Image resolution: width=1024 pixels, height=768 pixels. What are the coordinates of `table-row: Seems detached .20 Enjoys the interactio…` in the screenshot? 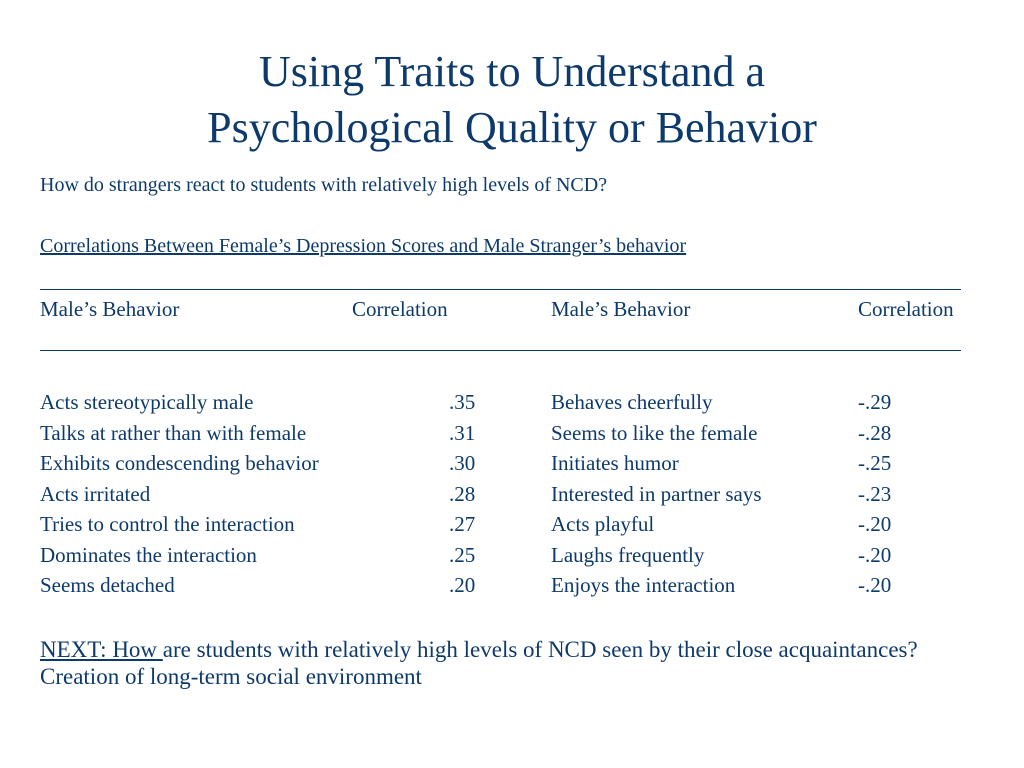 It's located at (512, 587).